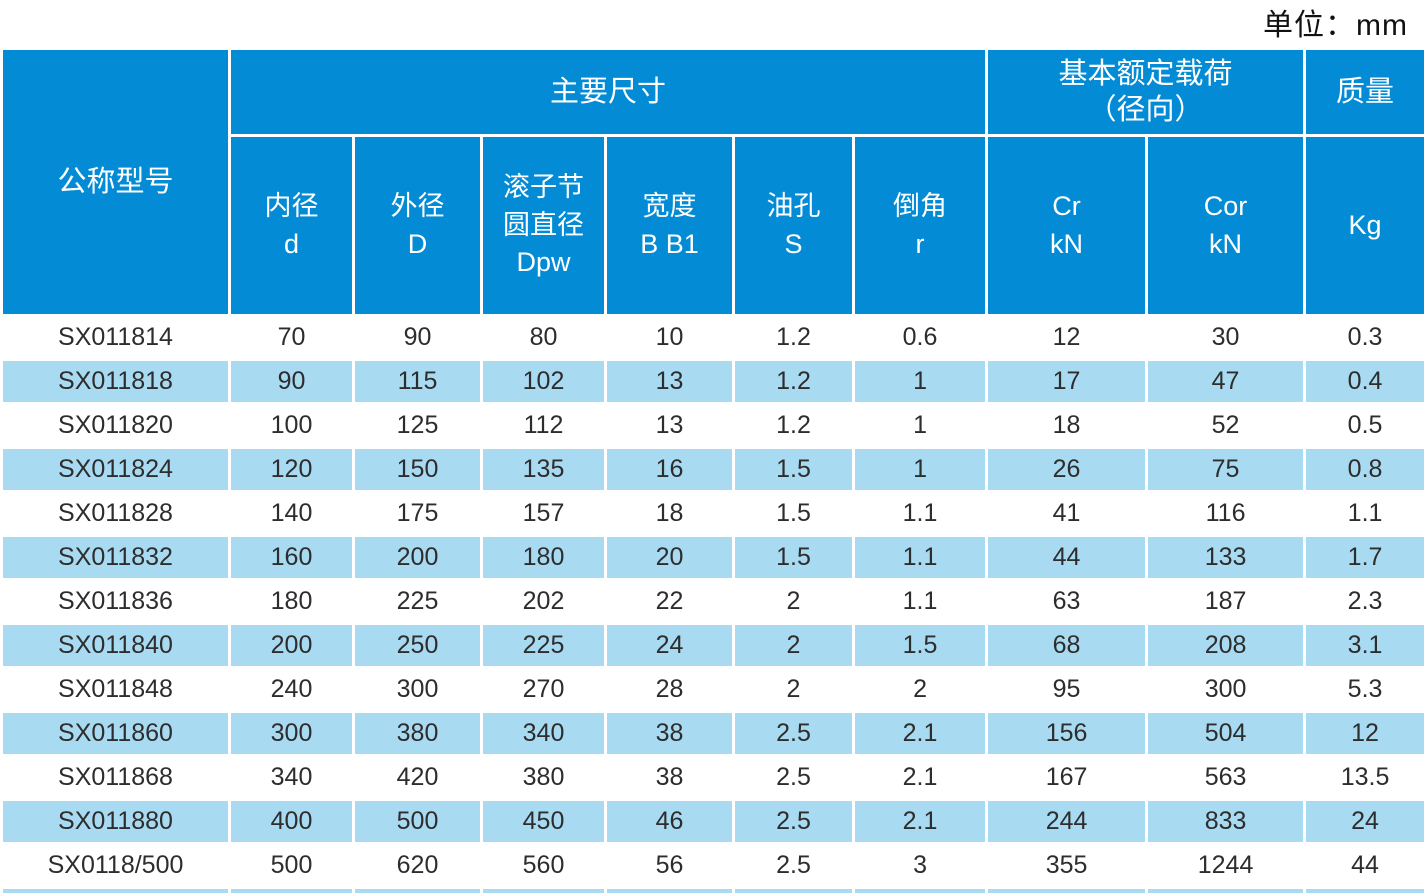 The height and width of the screenshot is (893, 1424). What do you see at coordinates (417, 777) in the screenshot?
I see `cell-outer-D: 420` at bounding box center [417, 777].